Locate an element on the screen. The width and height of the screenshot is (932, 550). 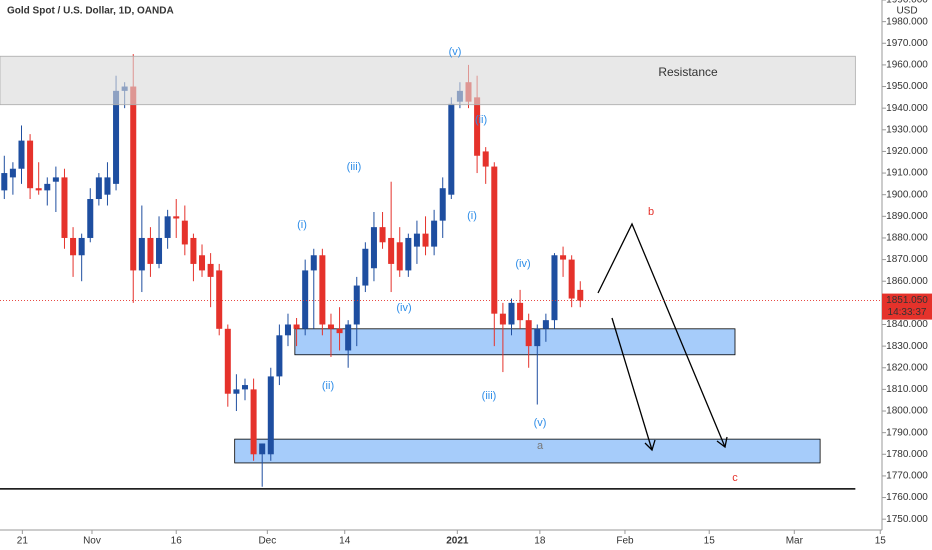
currency: USD is located at coordinates (906, 11).